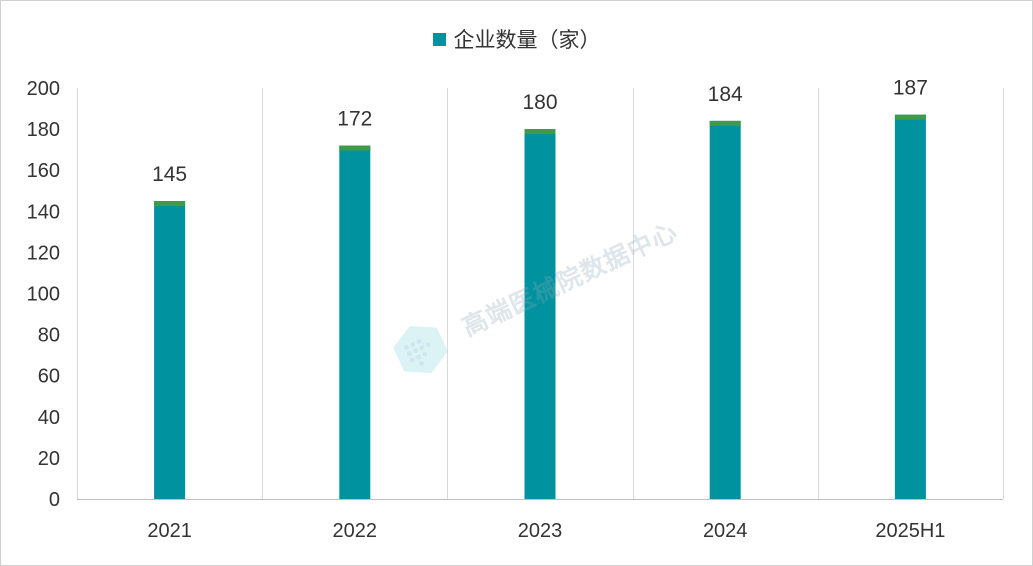  What do you see at coordinates (49, 418) in the screenshot?
I see `y-tick-label: 40` at bounding box center [49, 418].